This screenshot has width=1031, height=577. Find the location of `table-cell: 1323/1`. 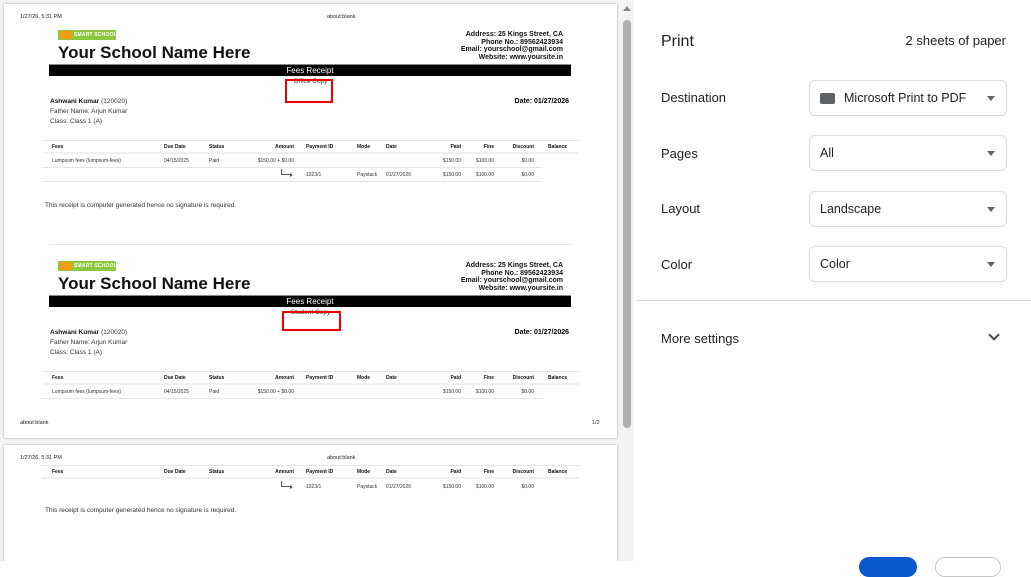

table-cell: 1323/1 is located at coordinates (314, 487).